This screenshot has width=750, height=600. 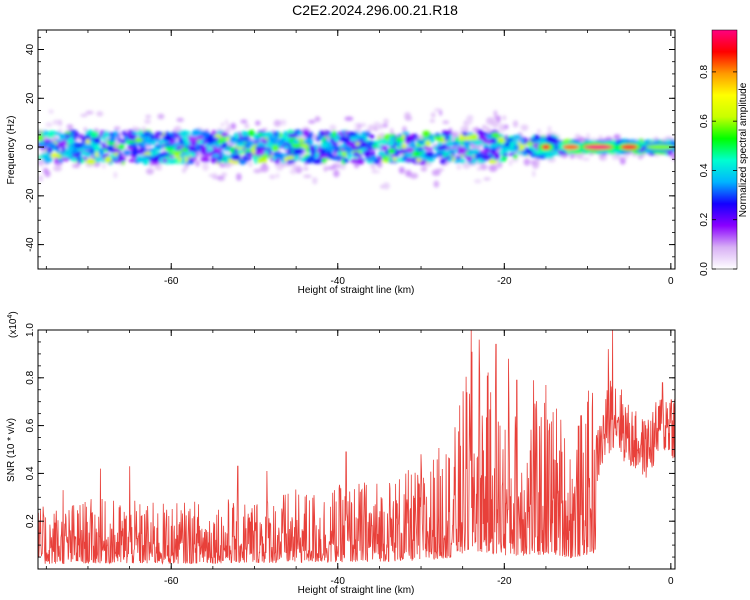 I want to click on heatmap-segment, so click(x=660, y=147).